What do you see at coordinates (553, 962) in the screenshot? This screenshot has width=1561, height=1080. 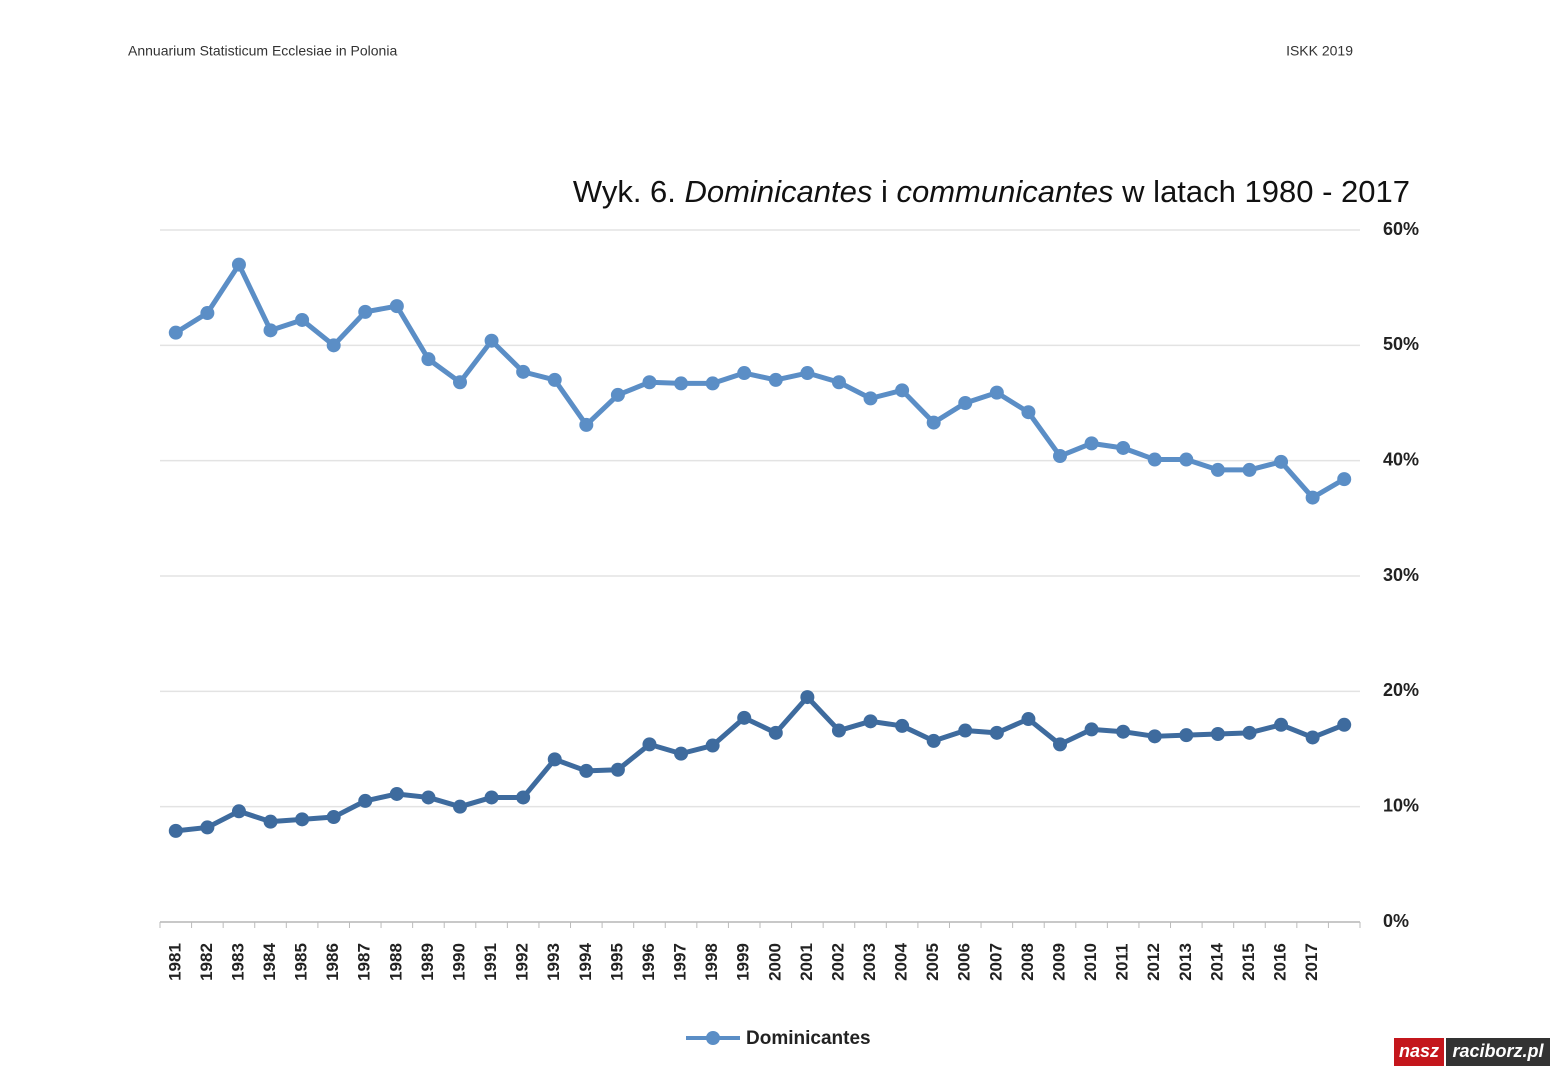 I see `x-tick-label: 1993` at bounding box center [553, 962].